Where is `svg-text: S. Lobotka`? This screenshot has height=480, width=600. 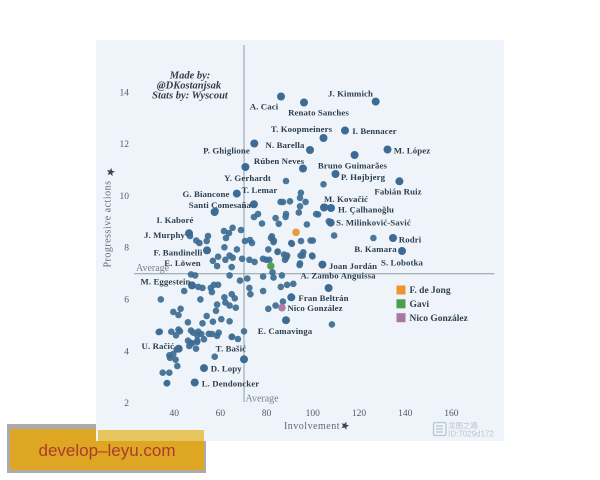 svg-text: S. Lobotka is located at coordinates (402, 263).